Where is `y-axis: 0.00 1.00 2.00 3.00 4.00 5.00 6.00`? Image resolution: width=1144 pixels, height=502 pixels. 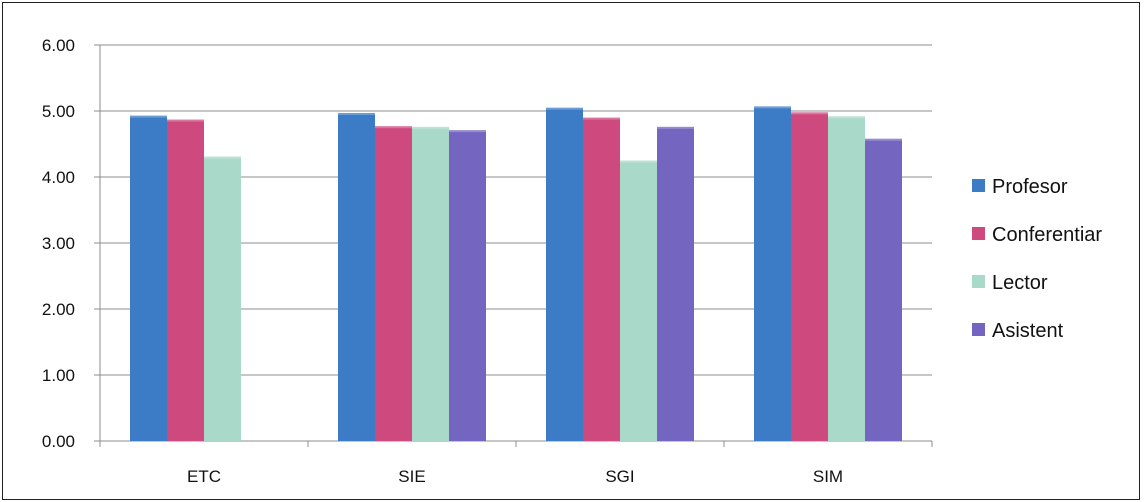
y-axis: 0.00 1.00 2.00 3.00 4.00 5.00 6.00 is located at coordinates (71, 243).